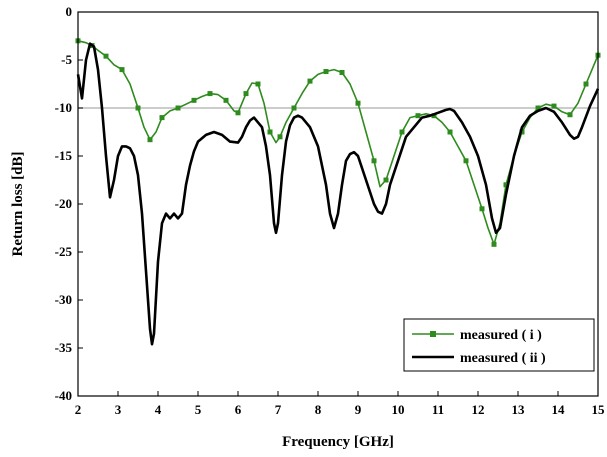  I want to click on x-tick-label: 7, so click(278, 409).